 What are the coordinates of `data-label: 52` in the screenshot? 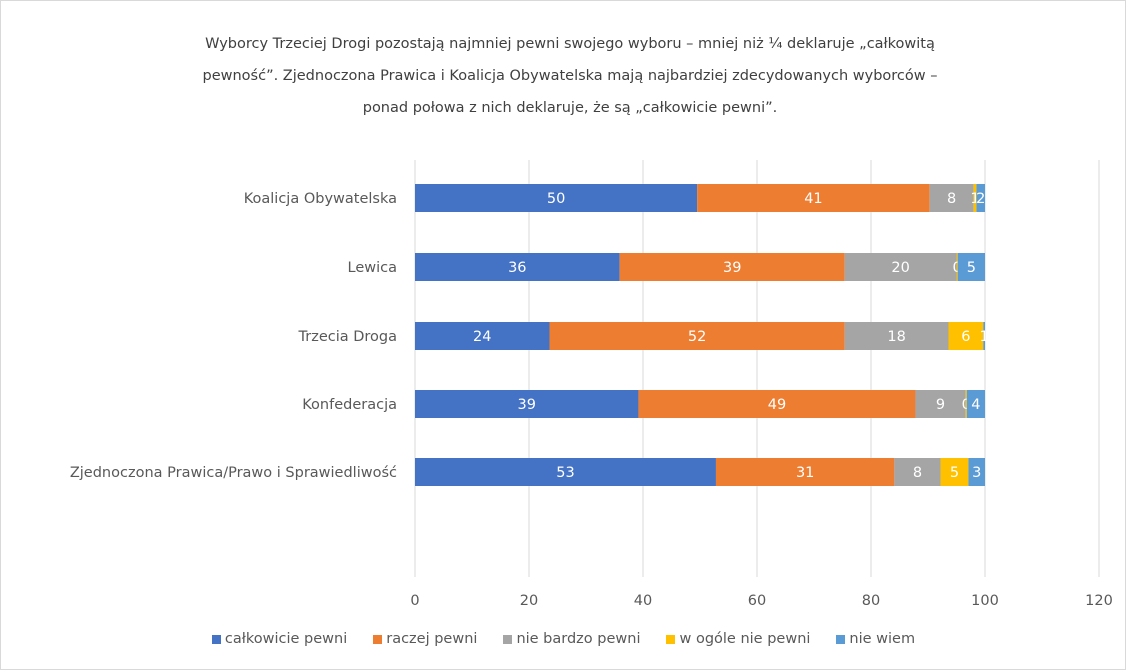 It's located at (697, 337).